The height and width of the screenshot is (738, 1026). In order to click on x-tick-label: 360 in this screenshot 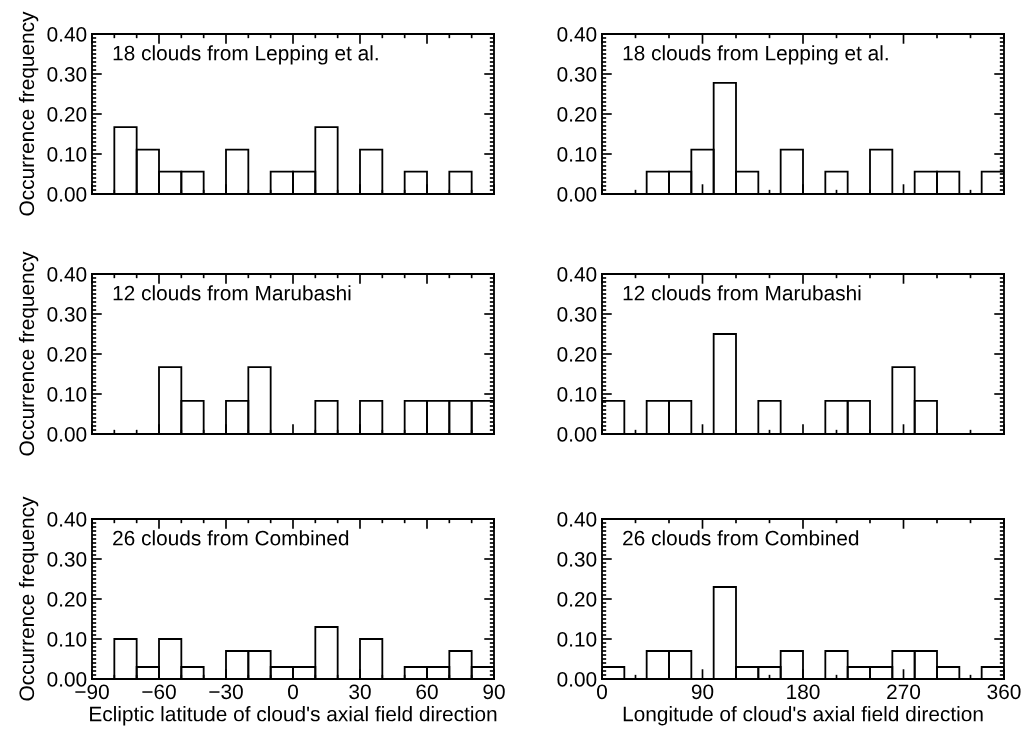, I will do `click(1004, 692)`.